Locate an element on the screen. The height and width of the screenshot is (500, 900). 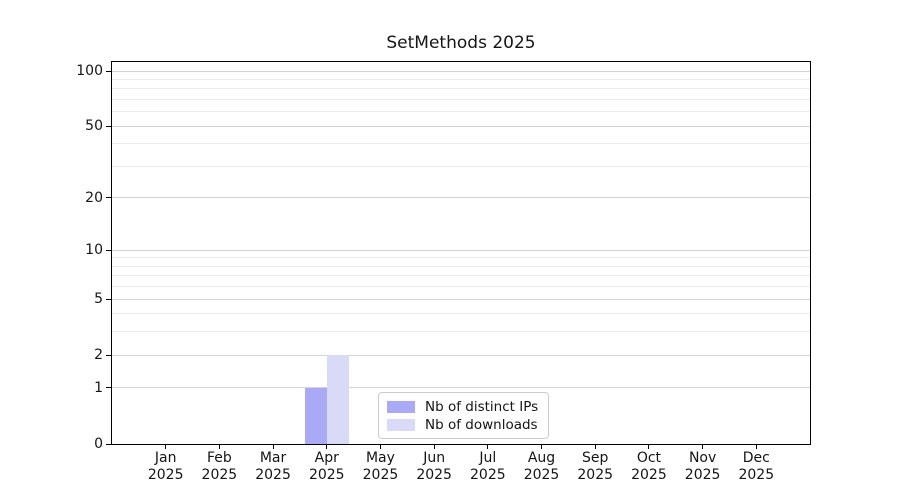
bar-distinct-ips is located at coordinates (315, 416).